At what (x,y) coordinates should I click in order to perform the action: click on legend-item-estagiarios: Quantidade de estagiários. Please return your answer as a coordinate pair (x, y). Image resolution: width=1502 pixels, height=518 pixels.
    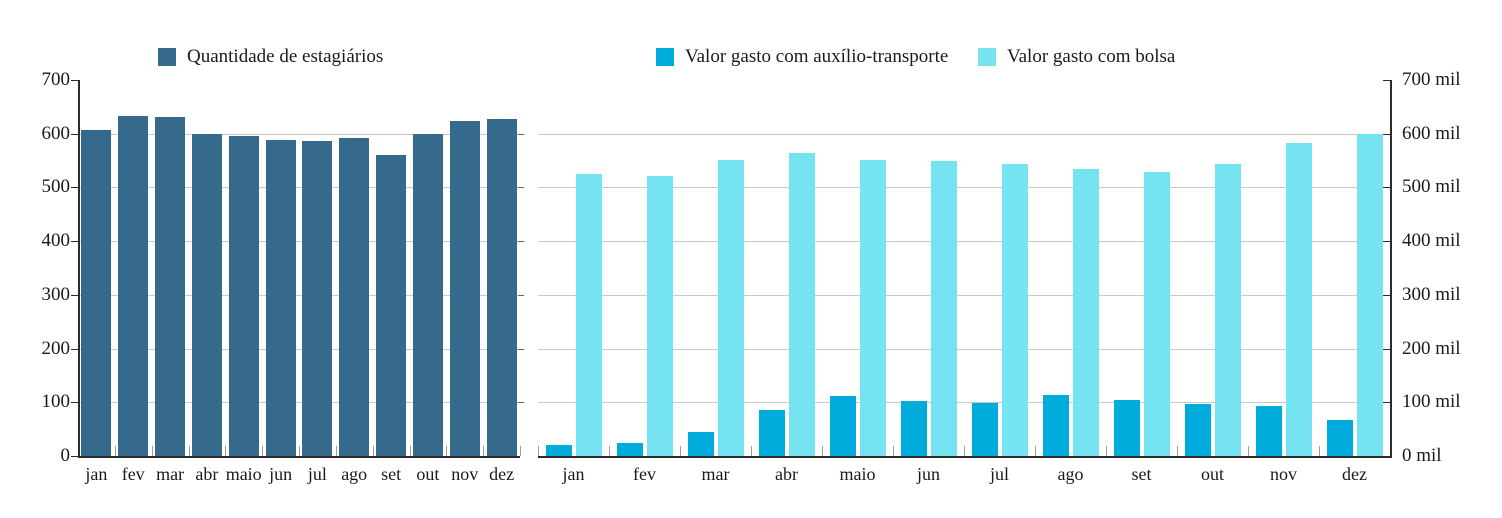
    Looking at the image, I should click on (270, 57).